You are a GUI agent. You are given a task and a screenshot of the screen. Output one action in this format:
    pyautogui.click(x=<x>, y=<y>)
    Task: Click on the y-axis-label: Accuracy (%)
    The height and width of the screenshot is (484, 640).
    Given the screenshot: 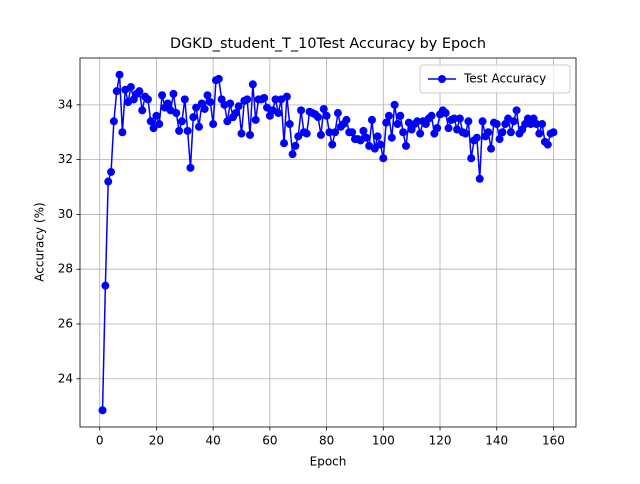 What is the action you would take?
    pyautogui.click(x=40, y=241)
    